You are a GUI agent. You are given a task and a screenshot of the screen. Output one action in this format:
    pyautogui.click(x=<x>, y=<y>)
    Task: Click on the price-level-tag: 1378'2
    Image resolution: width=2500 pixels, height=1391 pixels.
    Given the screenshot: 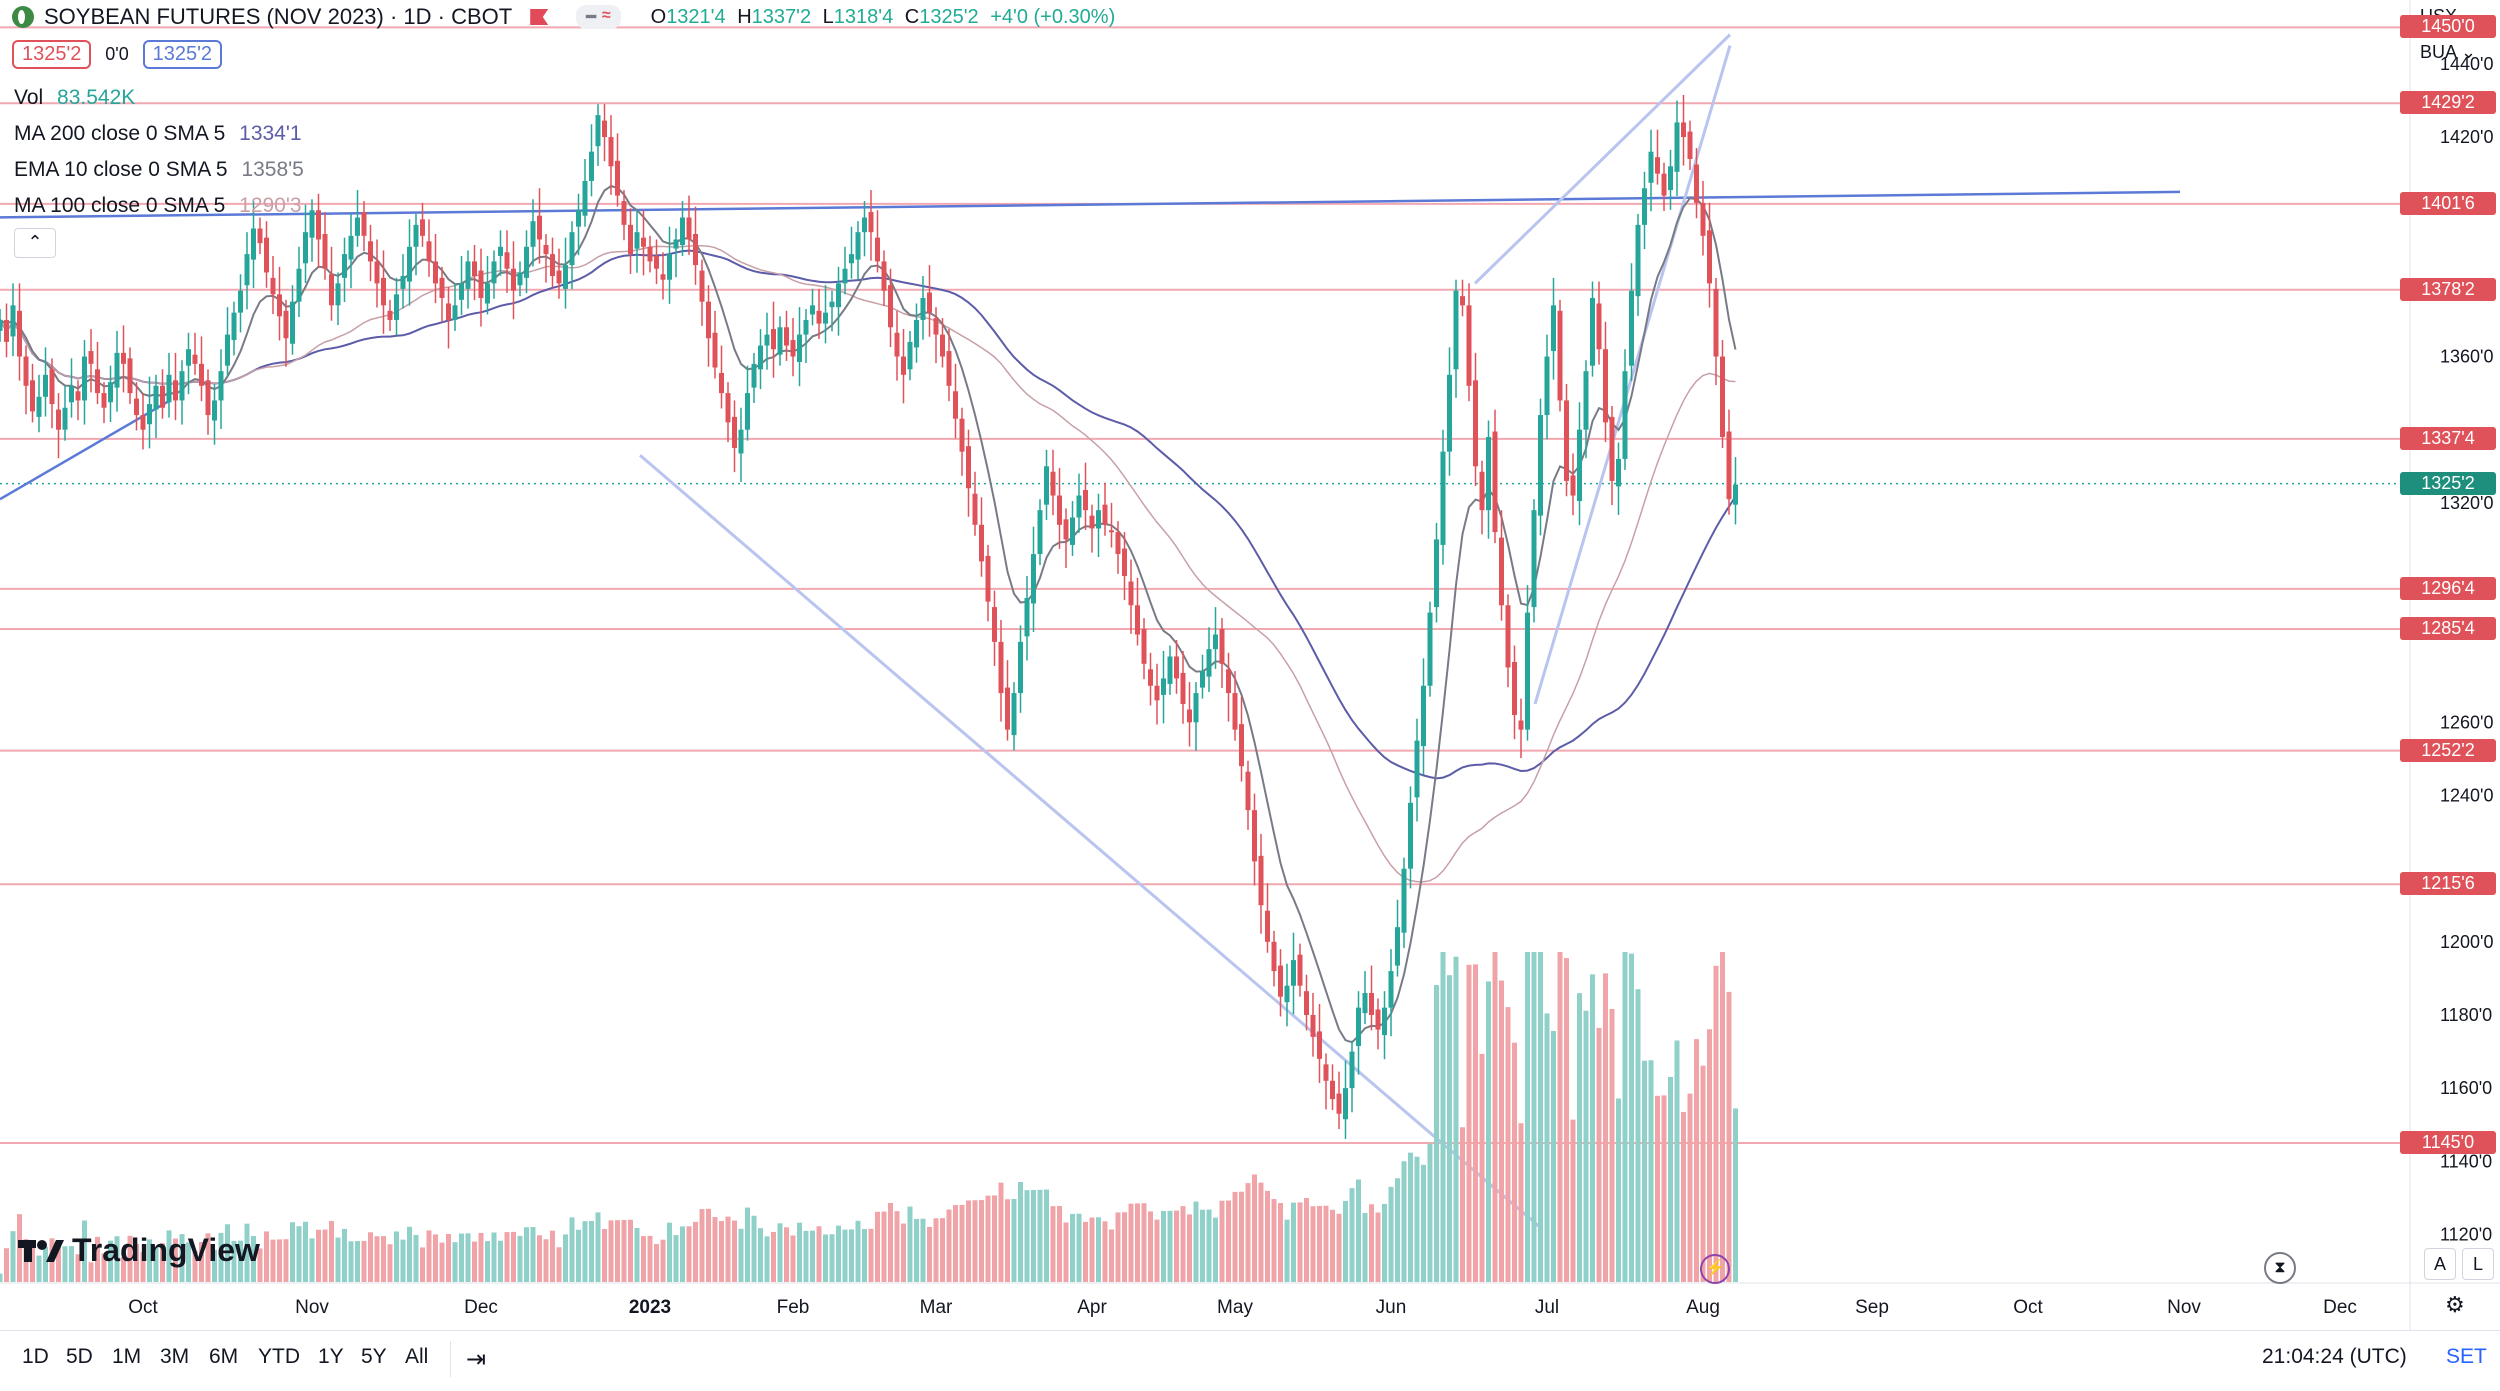 What is the action you would take?
    pyautogui.click(x=2448, y=289)
    